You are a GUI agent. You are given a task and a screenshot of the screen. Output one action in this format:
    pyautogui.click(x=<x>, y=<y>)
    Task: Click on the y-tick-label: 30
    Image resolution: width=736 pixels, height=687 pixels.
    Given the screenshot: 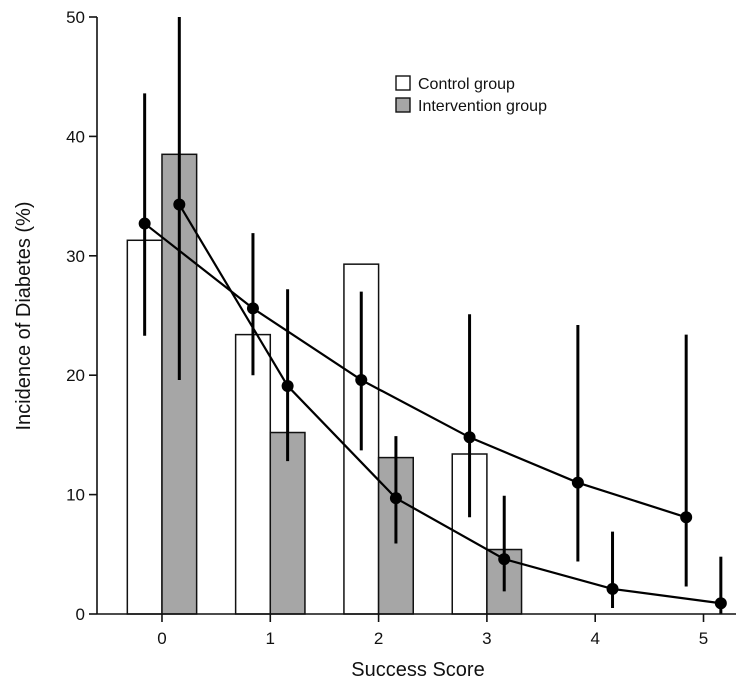 What is the action you would take?
    pyautogui.click(x=75, y=256)
    